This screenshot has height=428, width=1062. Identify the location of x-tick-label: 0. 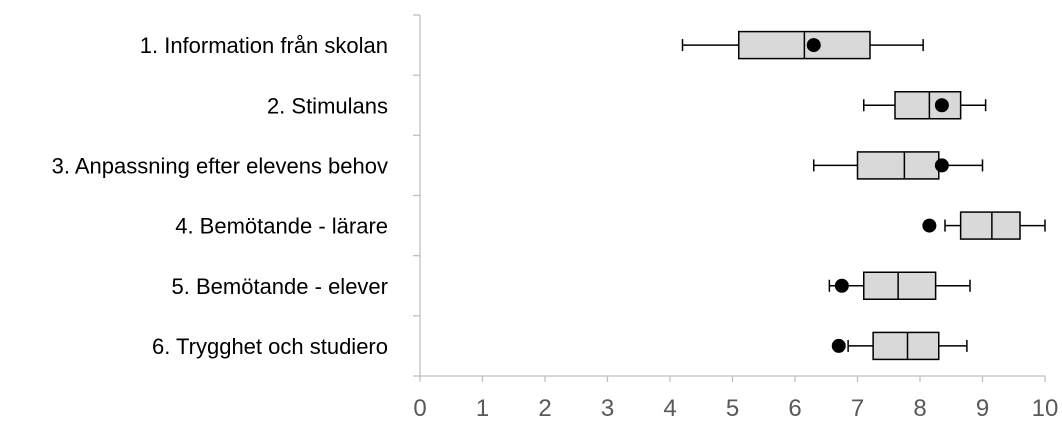
(419, 408).